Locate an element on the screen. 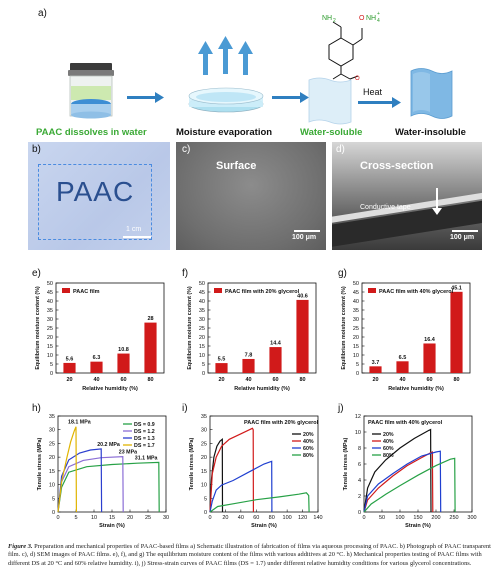  flow-arrow-icon is located at coordinates (145, 97).